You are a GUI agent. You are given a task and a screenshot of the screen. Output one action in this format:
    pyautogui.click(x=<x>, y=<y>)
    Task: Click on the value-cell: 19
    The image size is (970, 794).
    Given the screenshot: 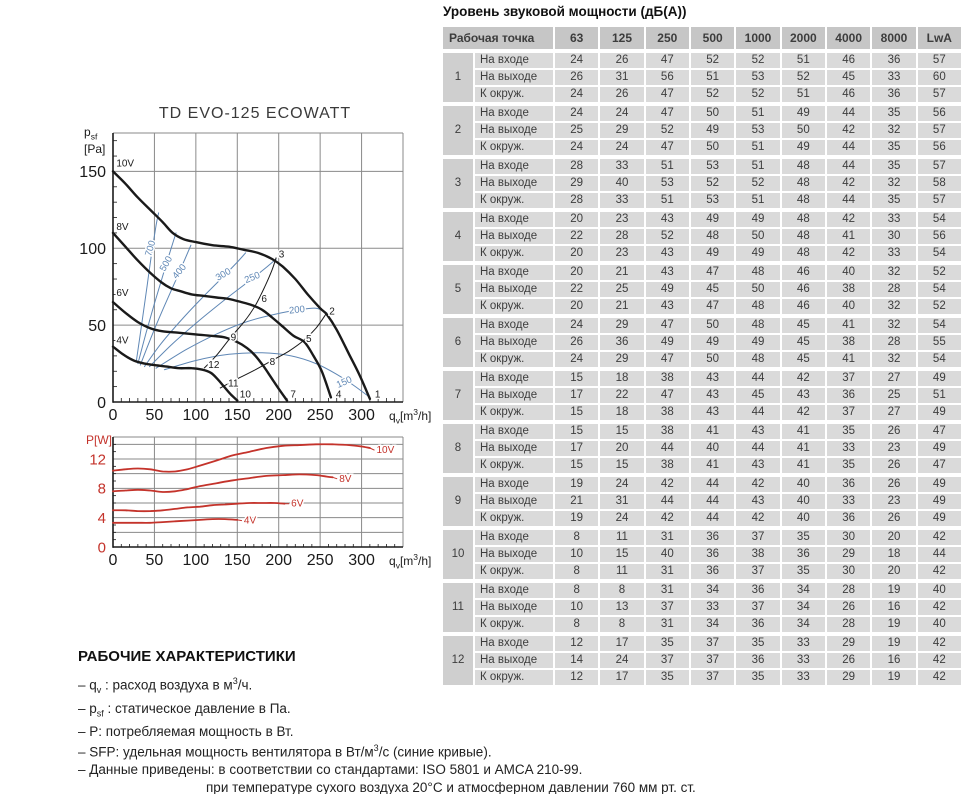 What is the action you would take?
    pyautogui.click(x=894, y=677)
    